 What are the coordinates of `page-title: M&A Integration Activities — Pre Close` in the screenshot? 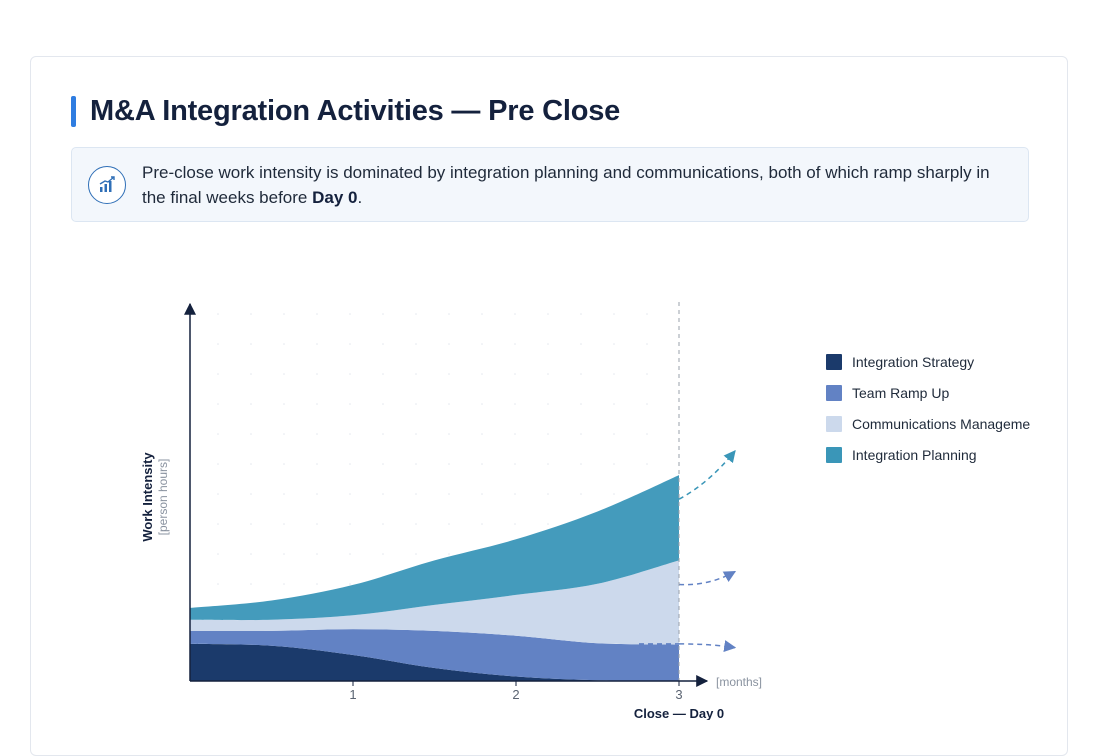 It's located at (355, 111).